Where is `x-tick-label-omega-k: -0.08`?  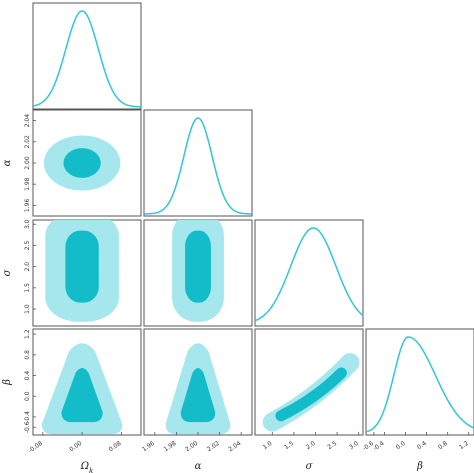 x-tick-label-omega-k: -0.08 is located at coordinates (35, 447).